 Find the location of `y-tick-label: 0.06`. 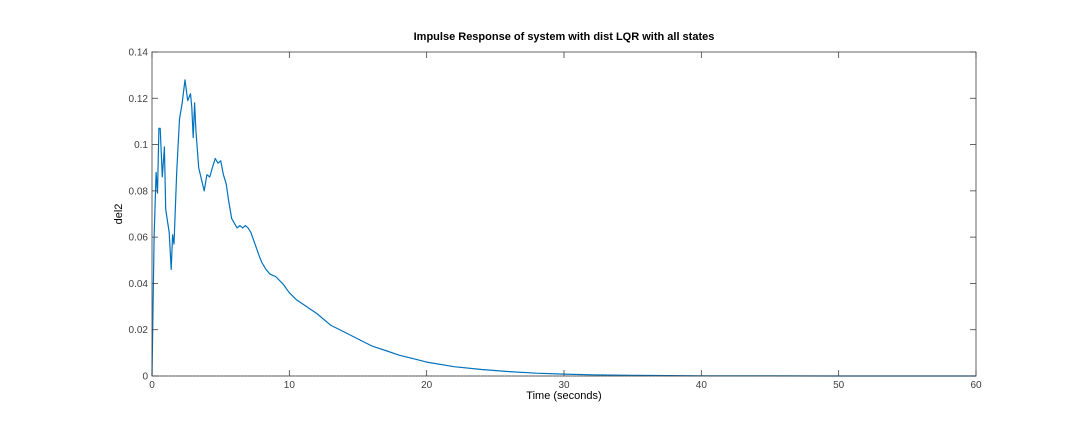

y-tick-label: 0.06 is located at coordinates (139, 238).